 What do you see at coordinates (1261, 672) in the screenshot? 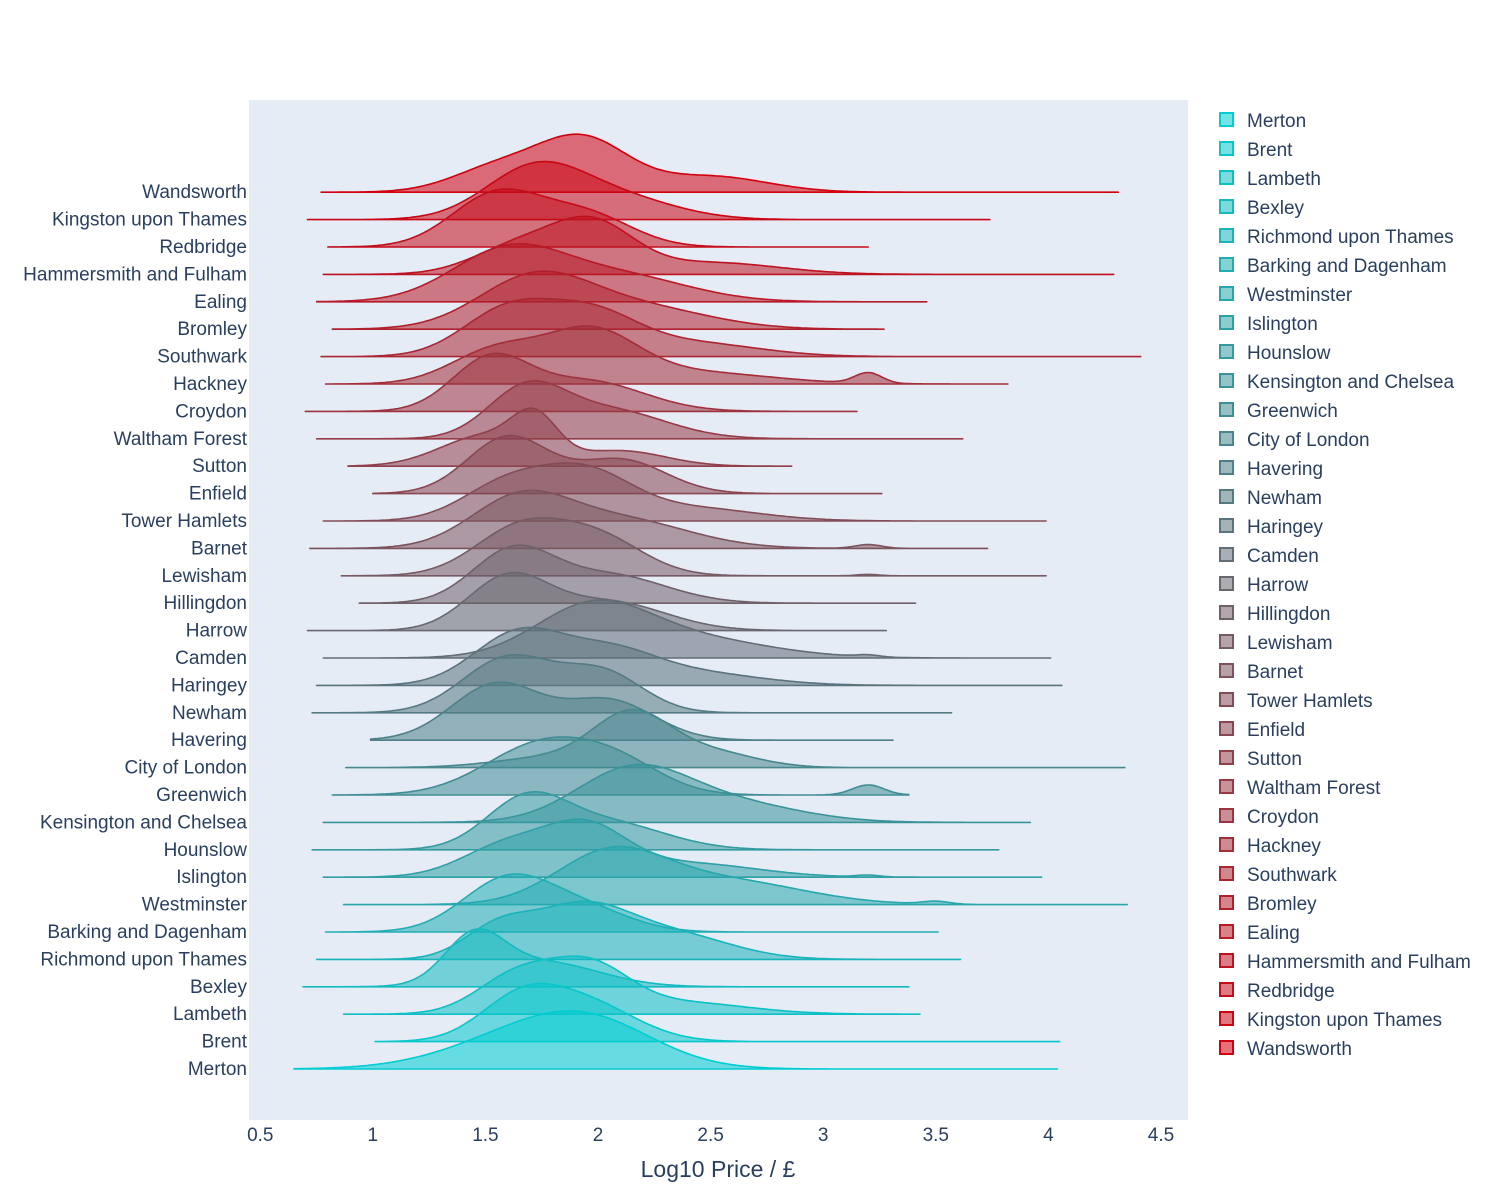
I see `legend-item: Barnet` at bounding box center [1261, 672].